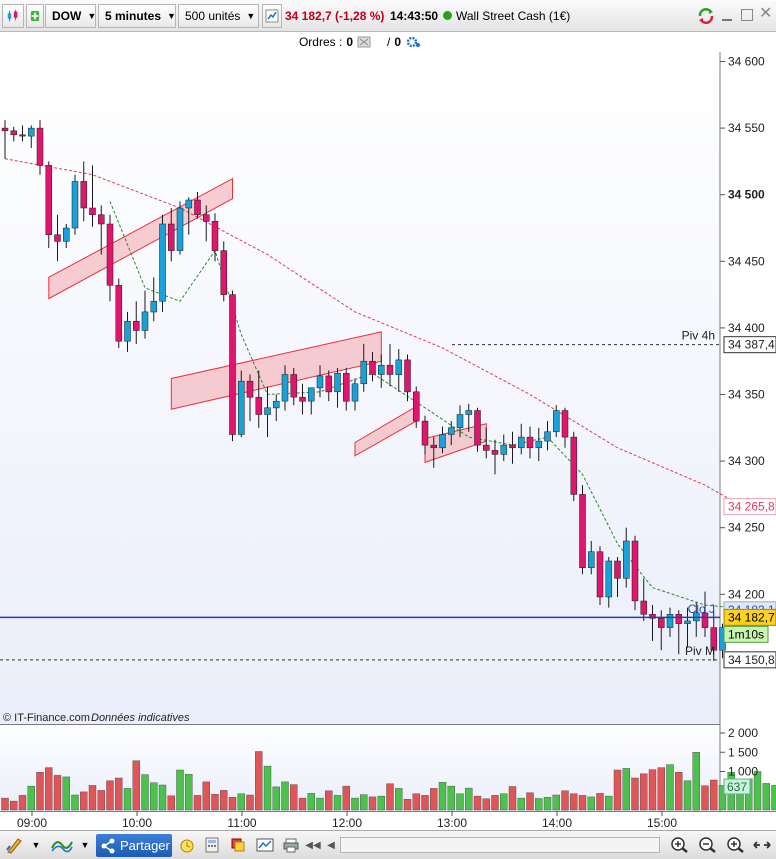  Describe the element at coordinates (313, 845) in the screenshot. I see `scroll-far-left-icon: ◀◀` at that location.